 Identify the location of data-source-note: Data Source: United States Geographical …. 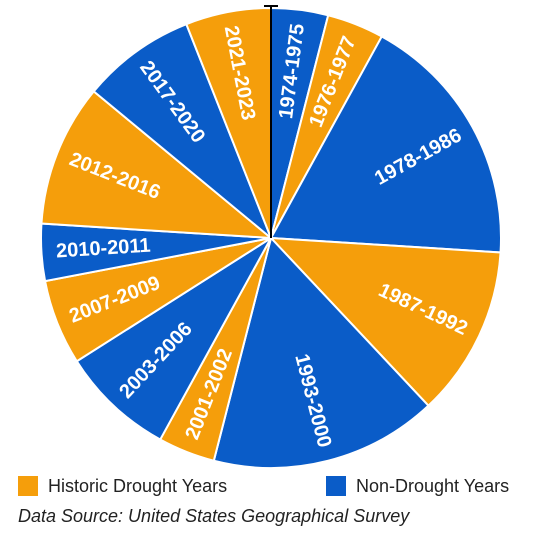
(214, 516).